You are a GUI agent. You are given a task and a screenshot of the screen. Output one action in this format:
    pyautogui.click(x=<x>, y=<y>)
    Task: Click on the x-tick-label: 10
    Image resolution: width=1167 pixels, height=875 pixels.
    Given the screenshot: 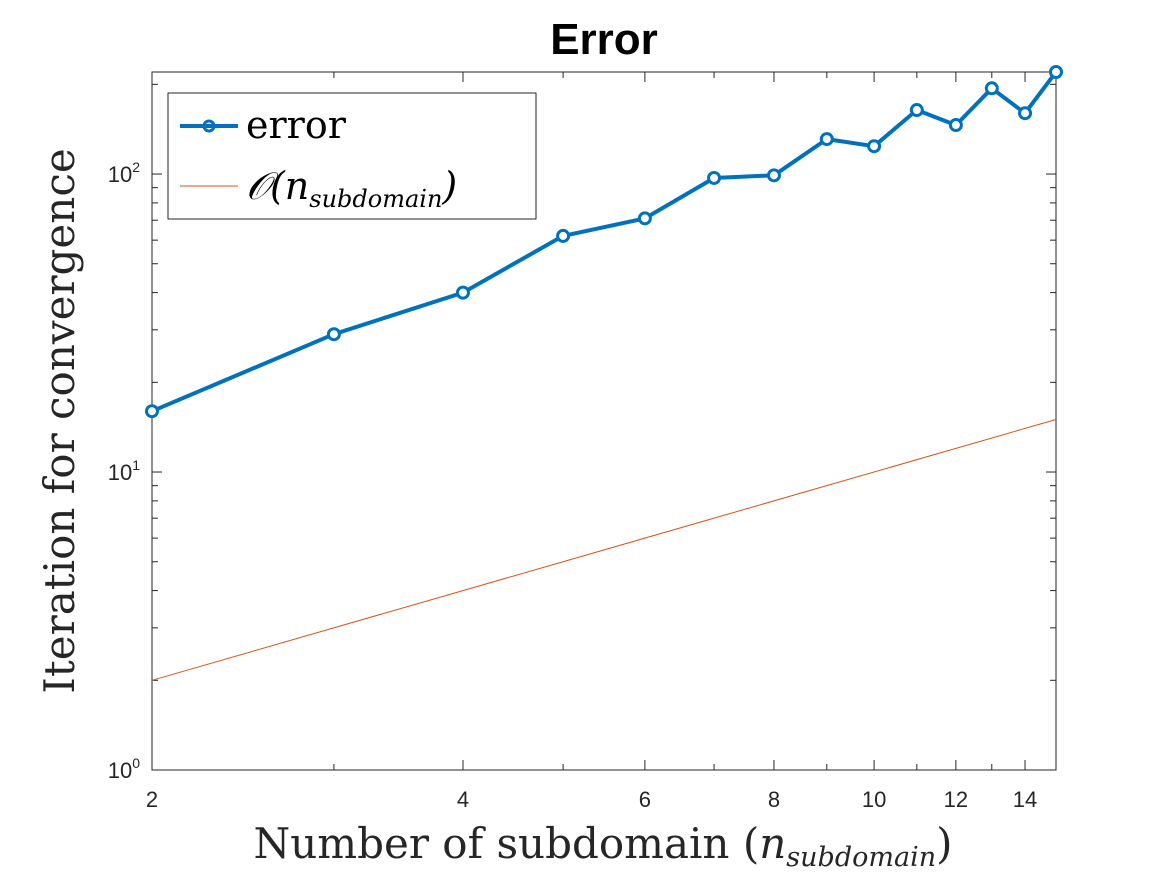 What is the action you would take?
    pyautogui.click(x=874, y=799)
    